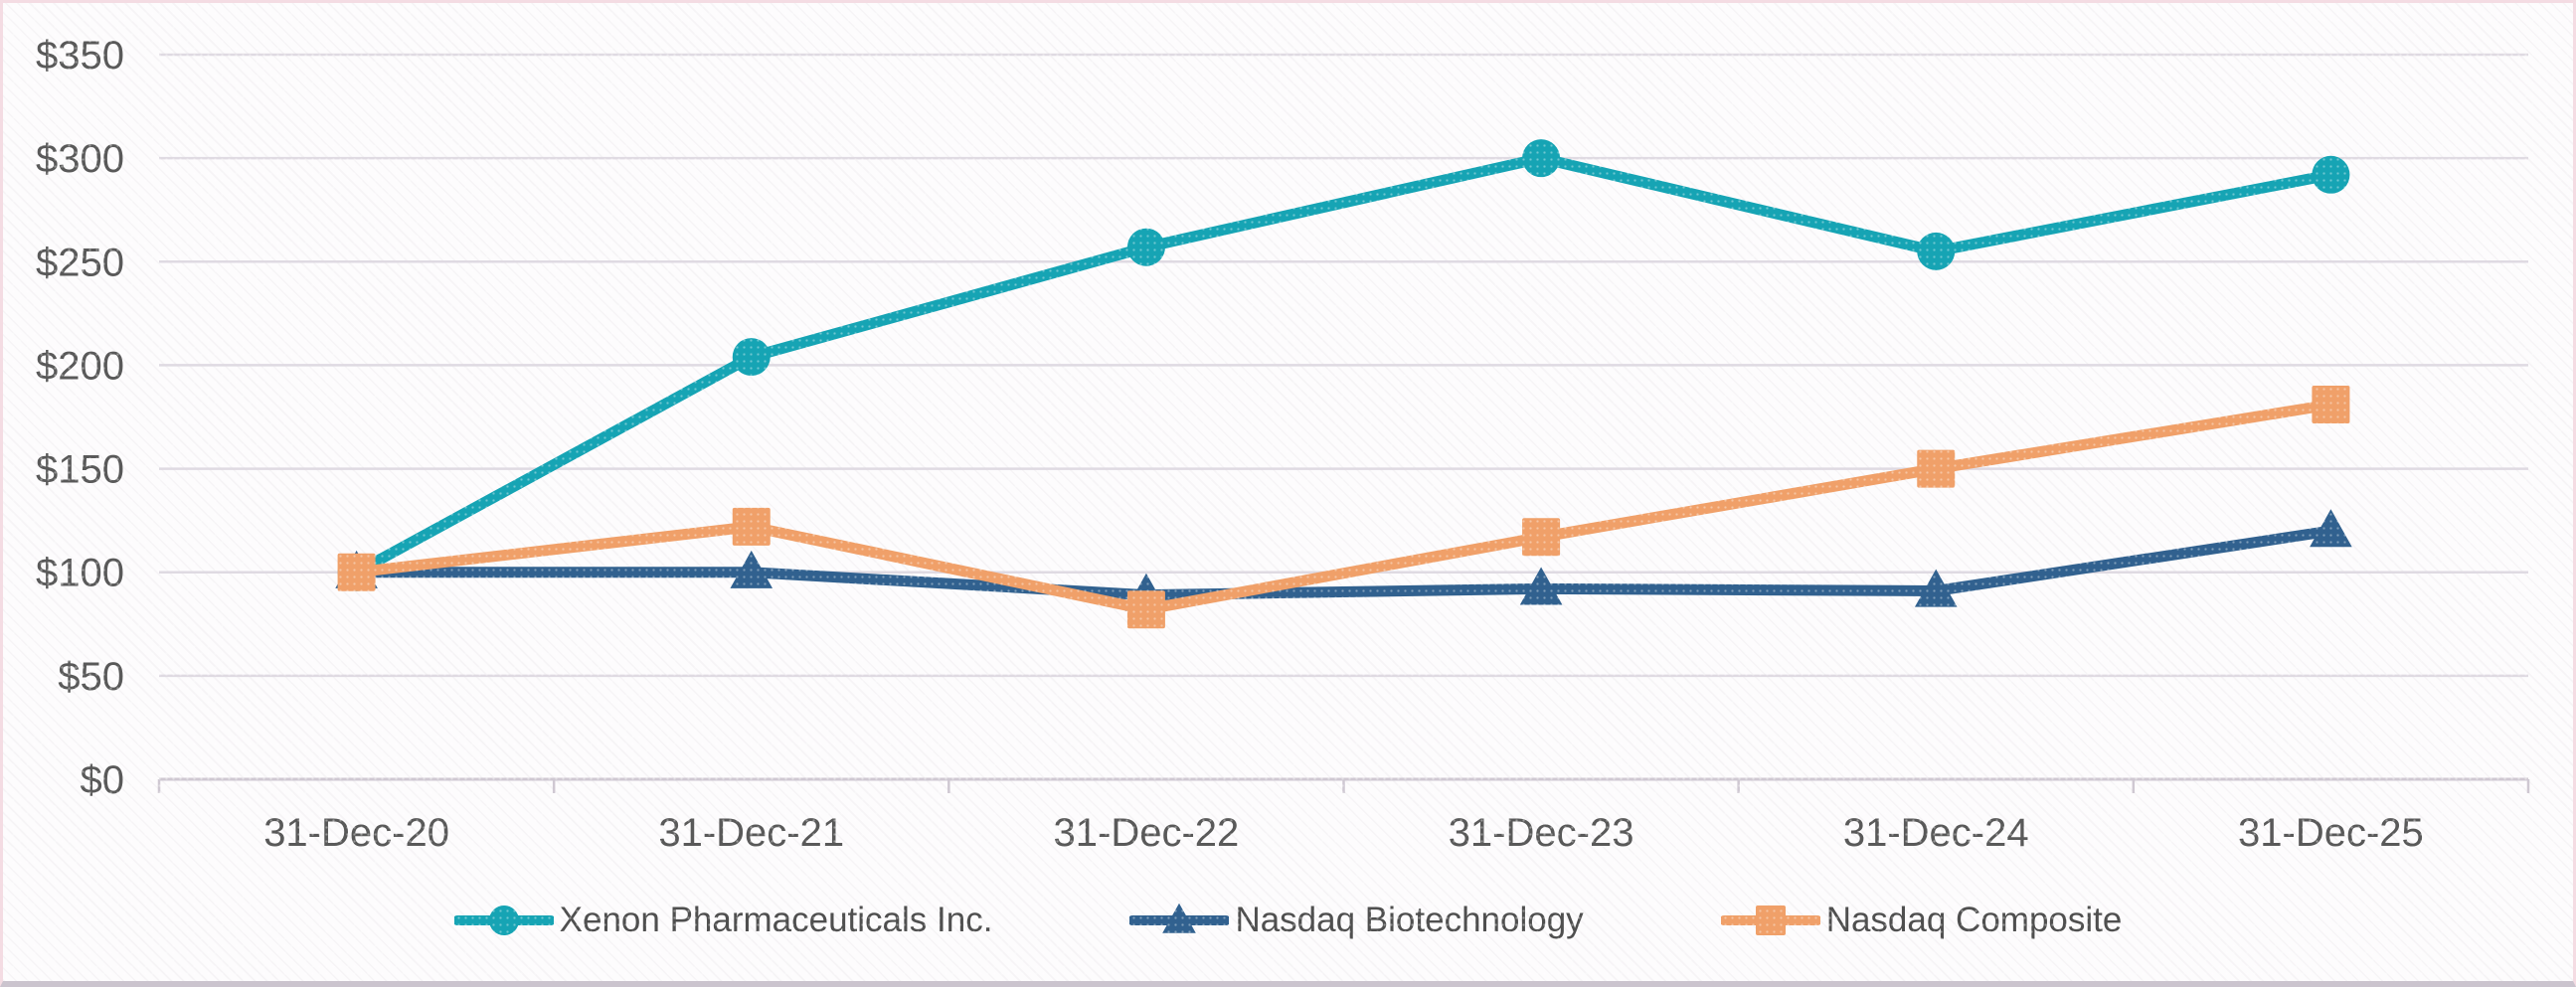 Image resolution: width=2576 pixels, height=987 pixels. I want to click on y-axis-tick-label: $250, so click(80, 262).